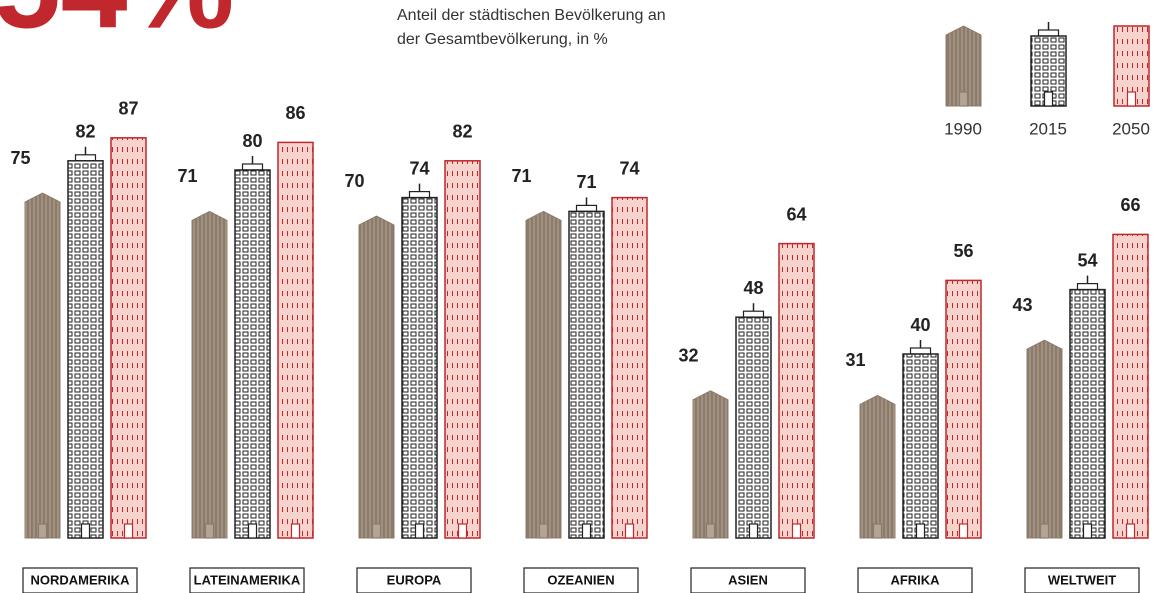 This screenshot has width=1171, height=593. I want to click on value-label: 40, so click(920, 325).